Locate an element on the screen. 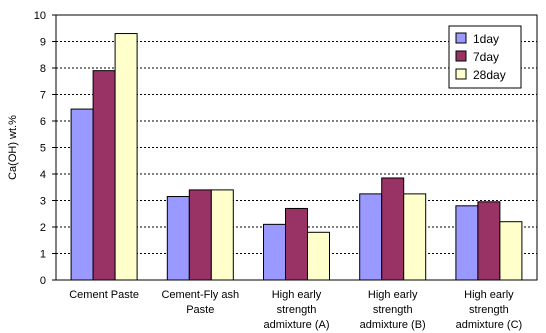  y-tick-label: 9 is located at coordinates (43, 43).